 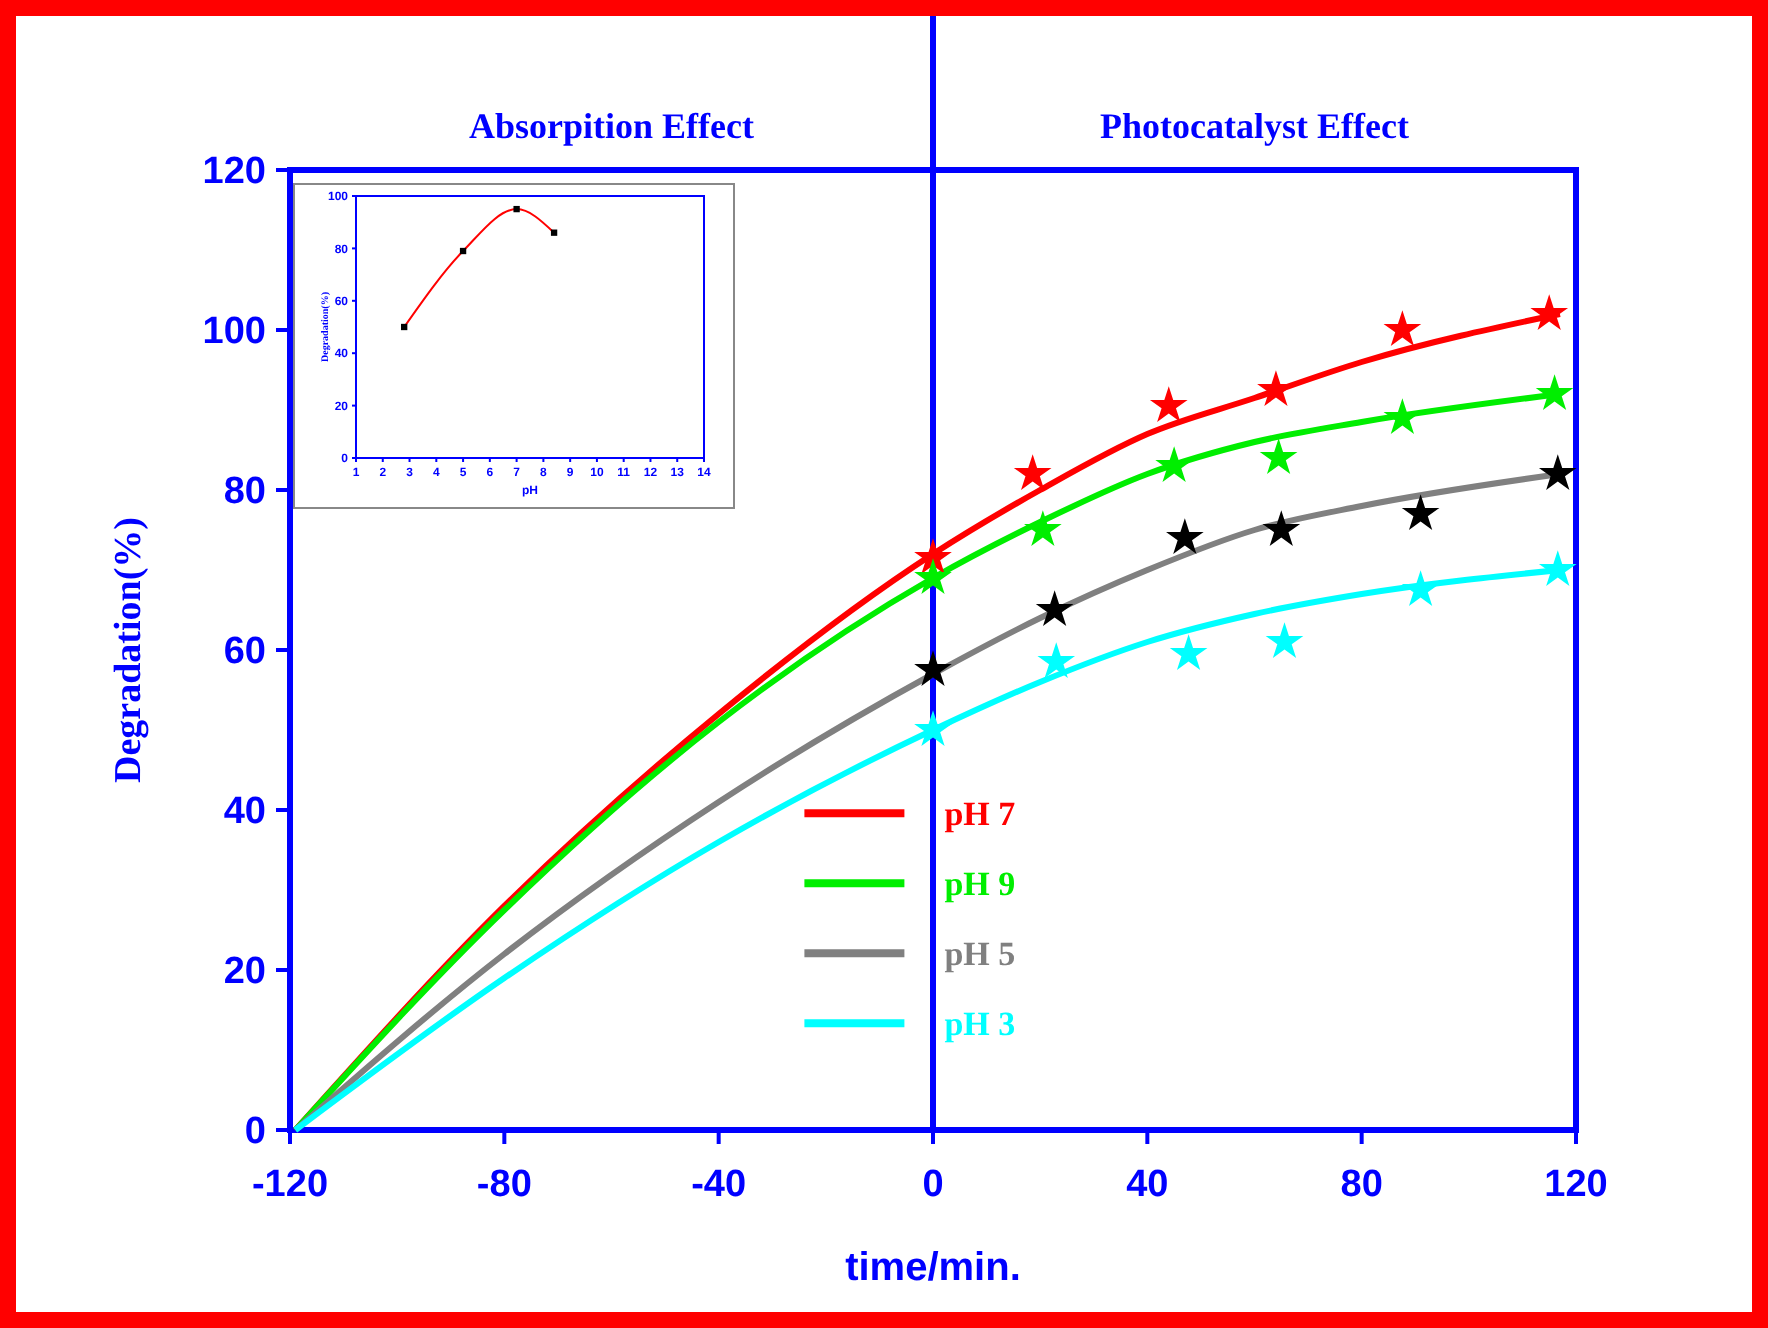 I want to click on x-tick-label: 0, so click(x=933, y=1185).